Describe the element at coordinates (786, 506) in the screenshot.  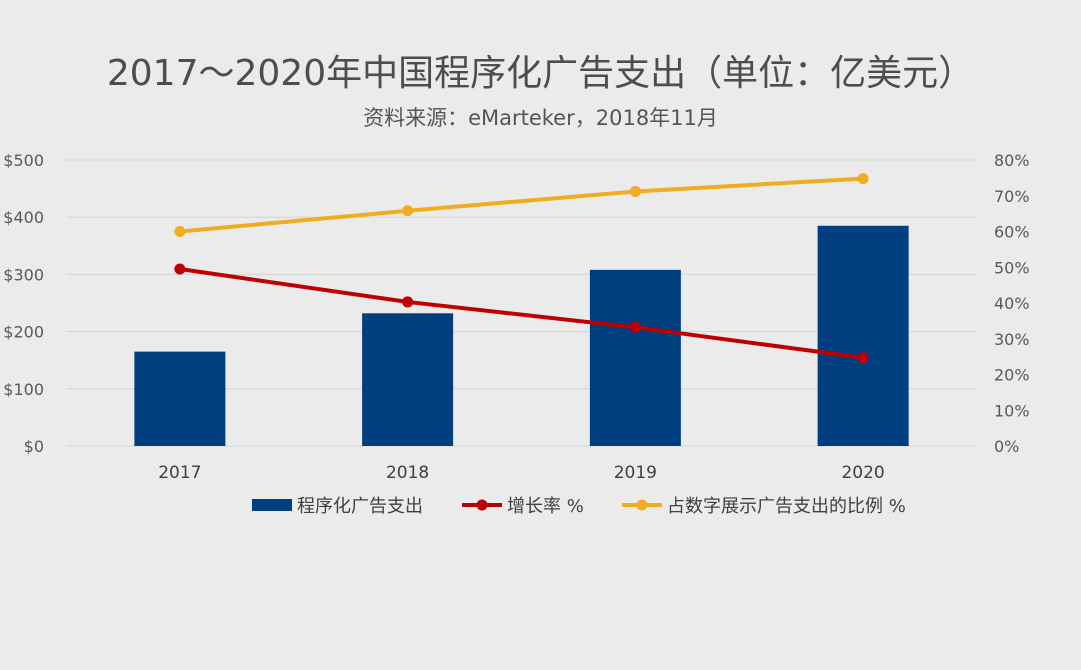
I see `legend-label: 占数字展示广告支出的比例 %` at that location.